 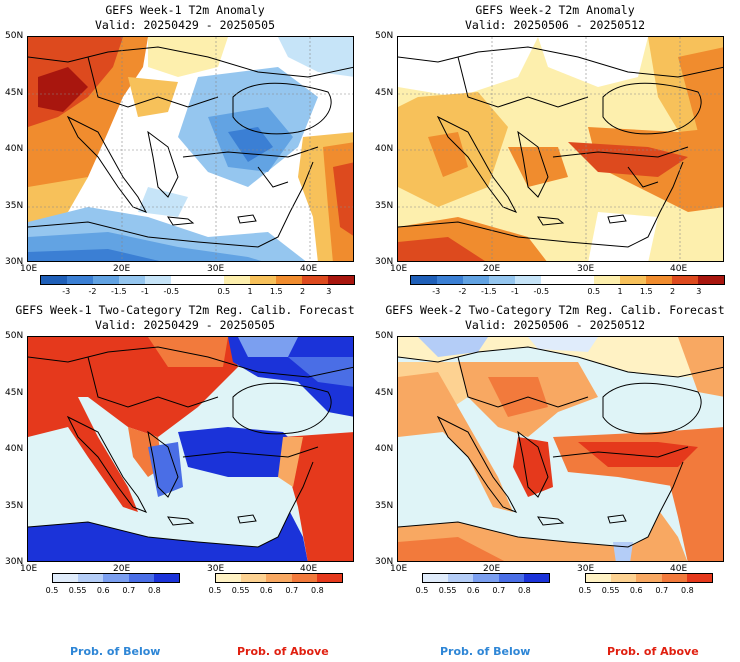 I want to click on lat-label: 30N, so click(x=14, y=562).